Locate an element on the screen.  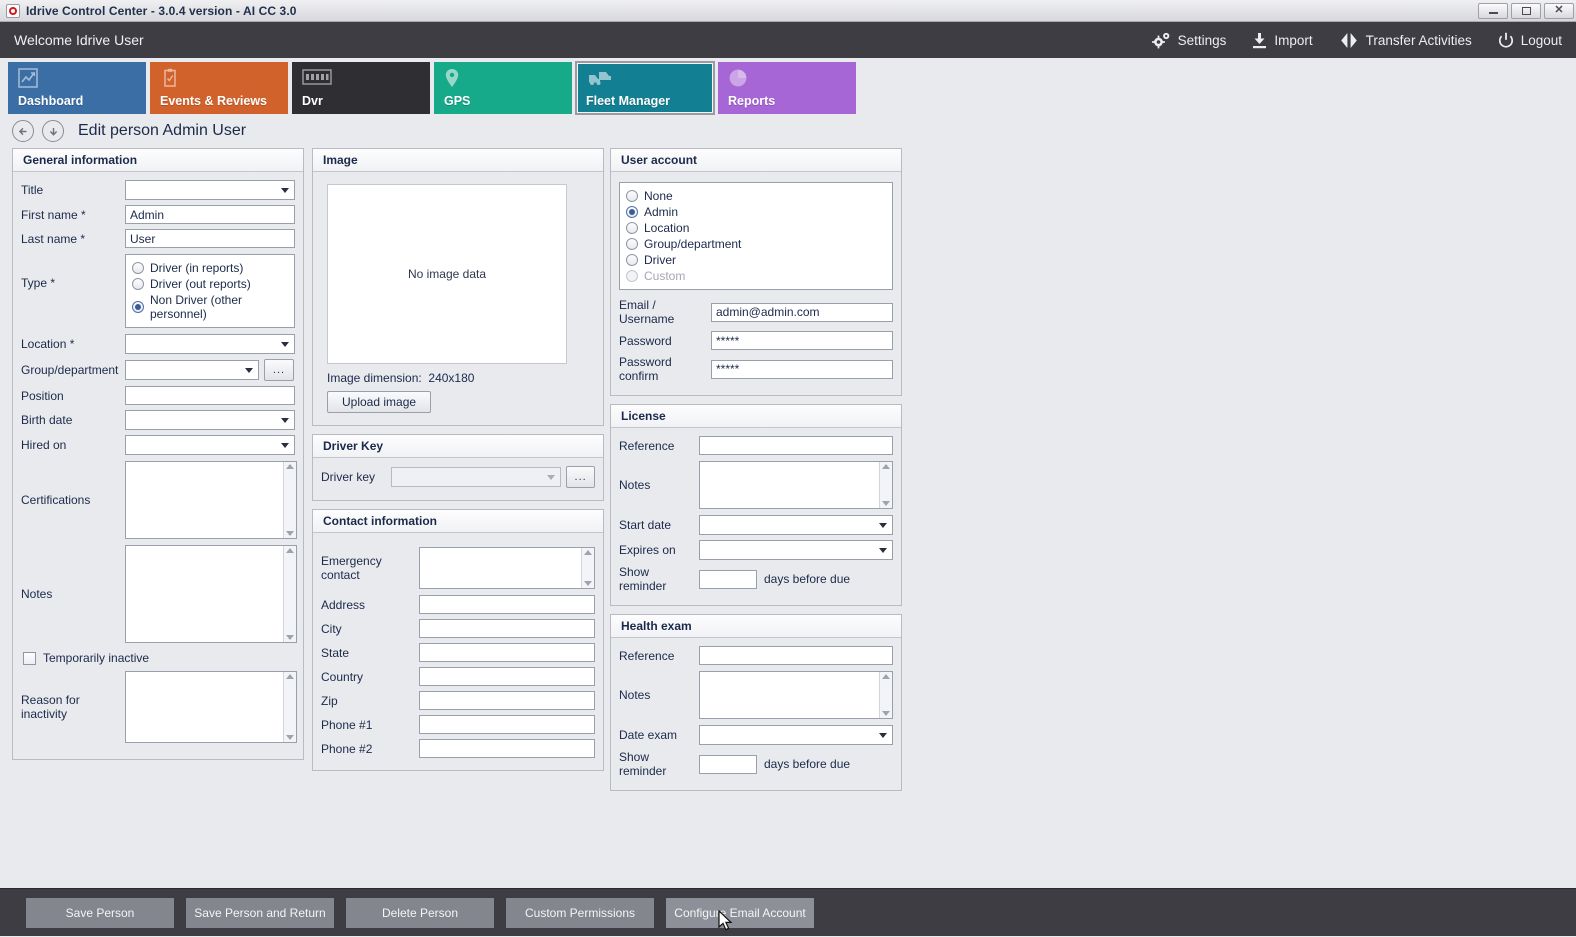
position-input is located at coordinates (210, 395).